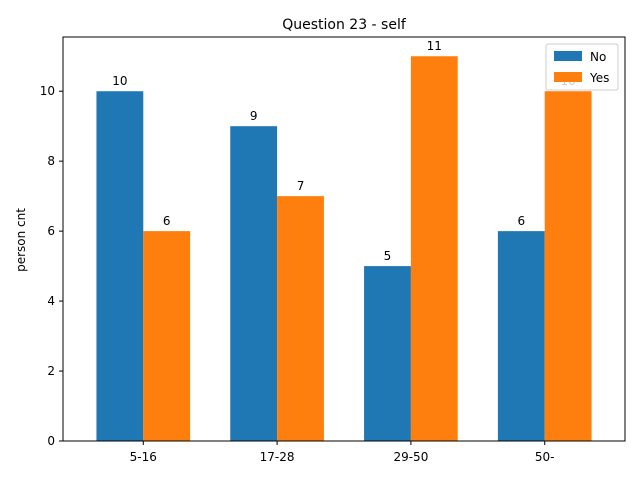  Describe the element at coordinates (51, 441) in the screenshot. I see `y-tick-label: 0` at that location.